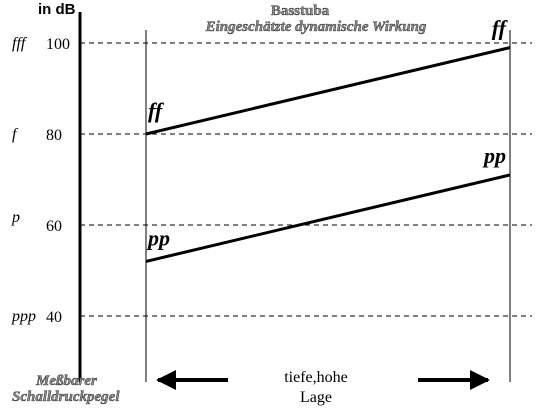 The image size is (540, 410). I want to click on tick-label-100: 100, so click(58, 44).